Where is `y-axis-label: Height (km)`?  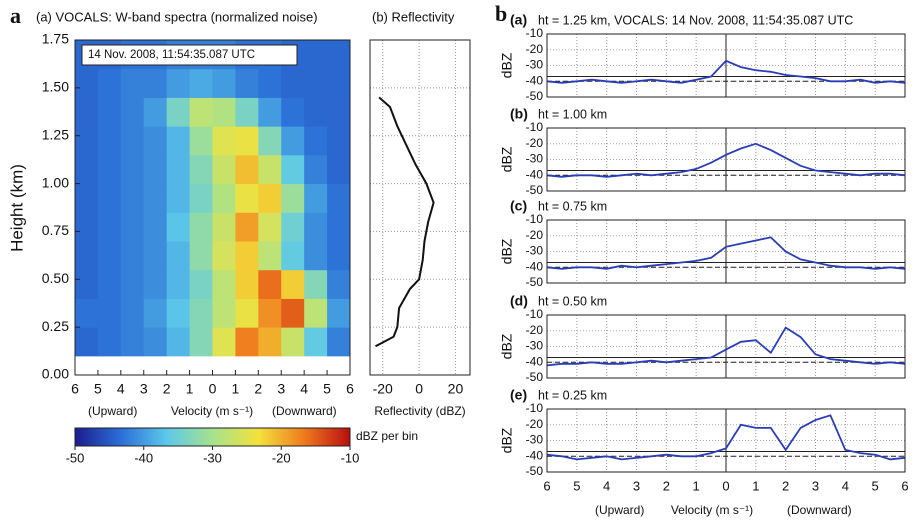 y-axis-label: Height (km) is located at coordinates (16, 208).